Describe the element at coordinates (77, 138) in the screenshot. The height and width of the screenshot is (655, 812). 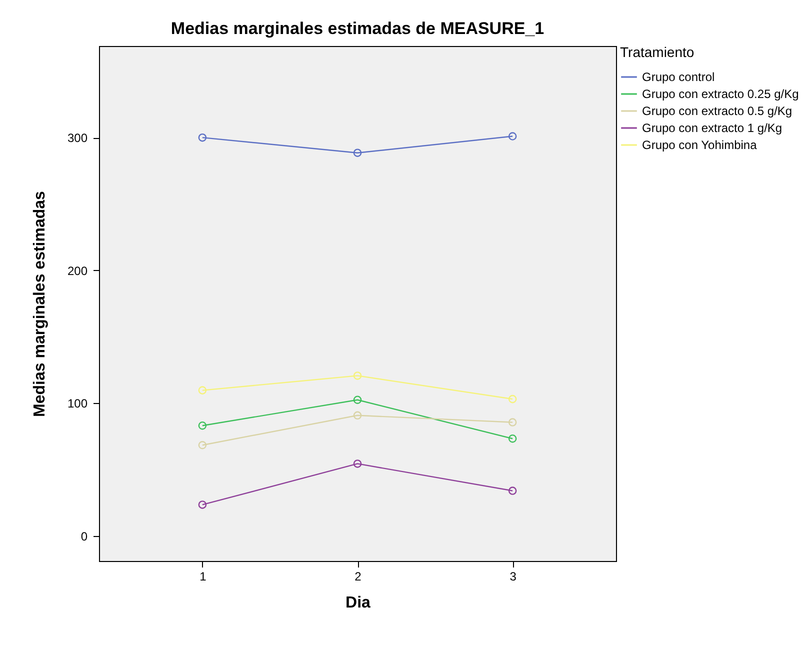
I see `y-tick-label: 300` at that location.